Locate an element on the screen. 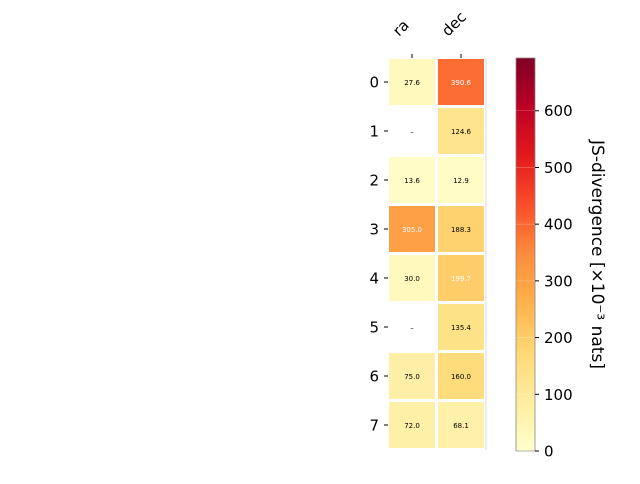 The image size is (640, 484). row-label: 0 is located at coordinates (374, 83).